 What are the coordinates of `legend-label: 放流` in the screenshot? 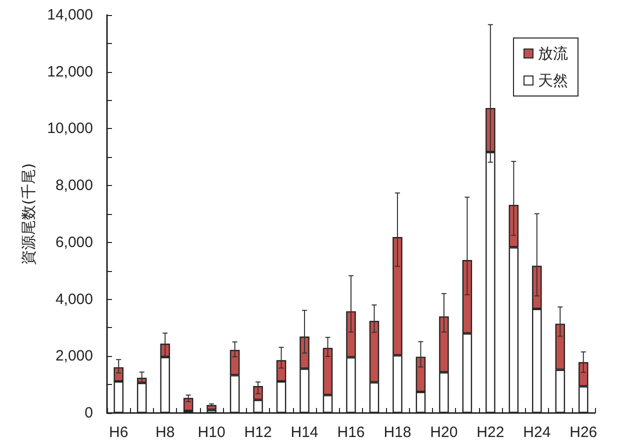 It's located at (553, 53).